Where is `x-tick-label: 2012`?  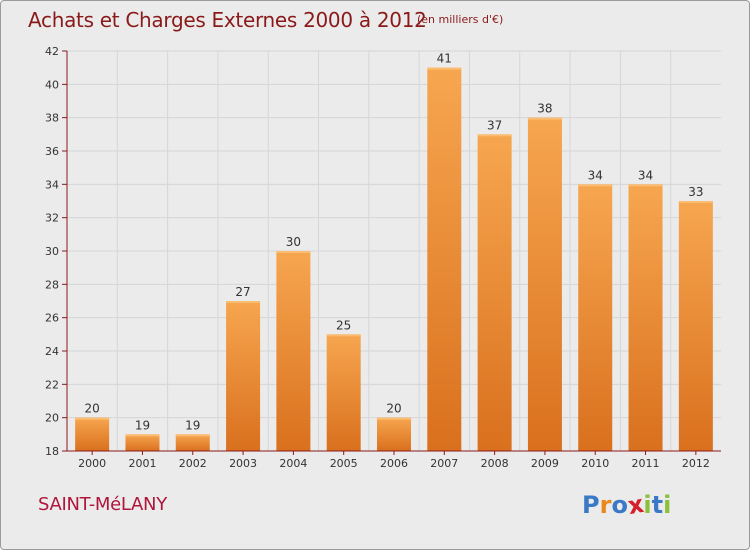
x-tick-label: 2012 is located at coordinates (696, 463).